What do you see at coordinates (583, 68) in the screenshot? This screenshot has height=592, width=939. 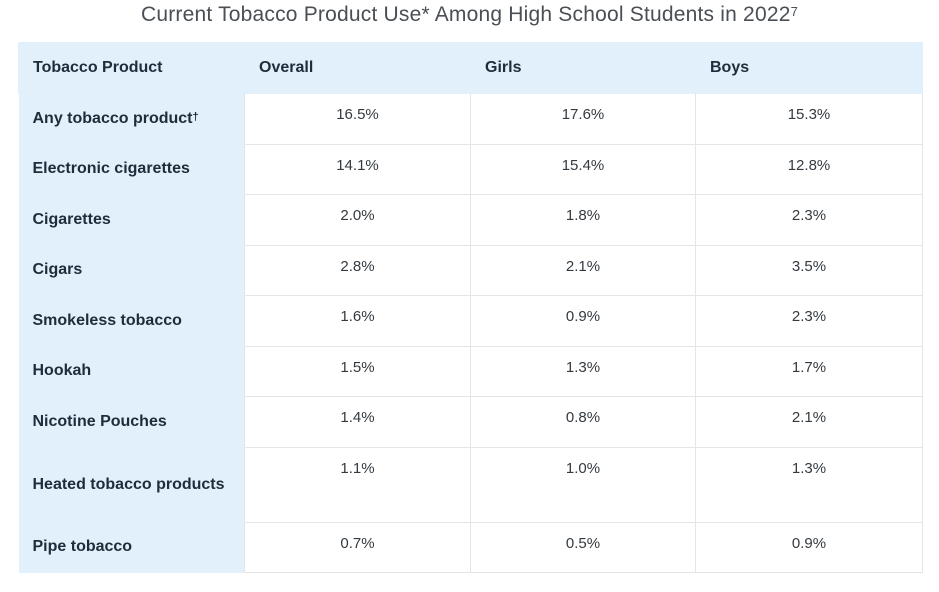 I see `header-girls: Girls` at bounding box center [583, 68].